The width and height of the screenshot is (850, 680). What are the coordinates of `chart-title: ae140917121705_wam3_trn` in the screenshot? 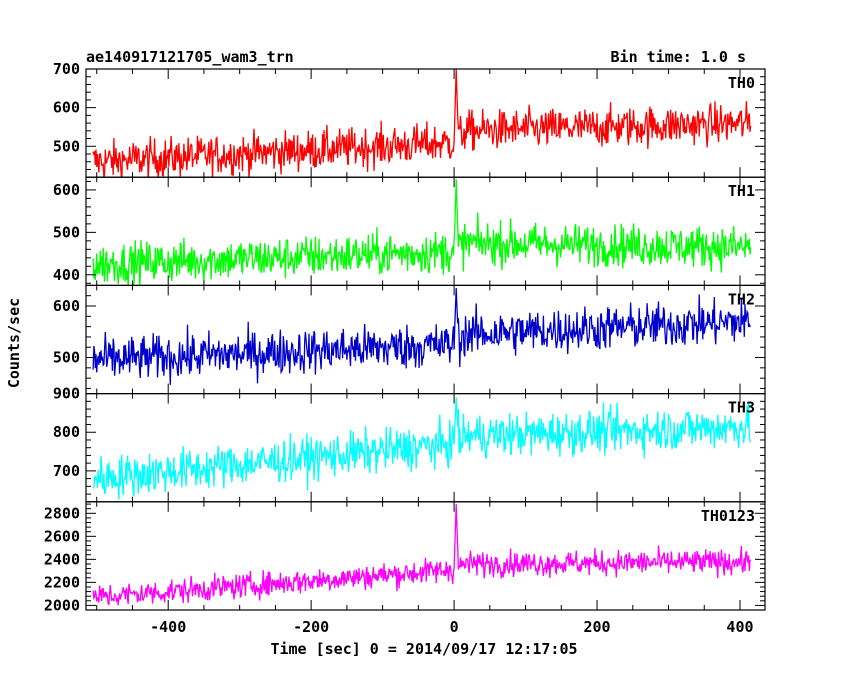 It's located at (190, 57).